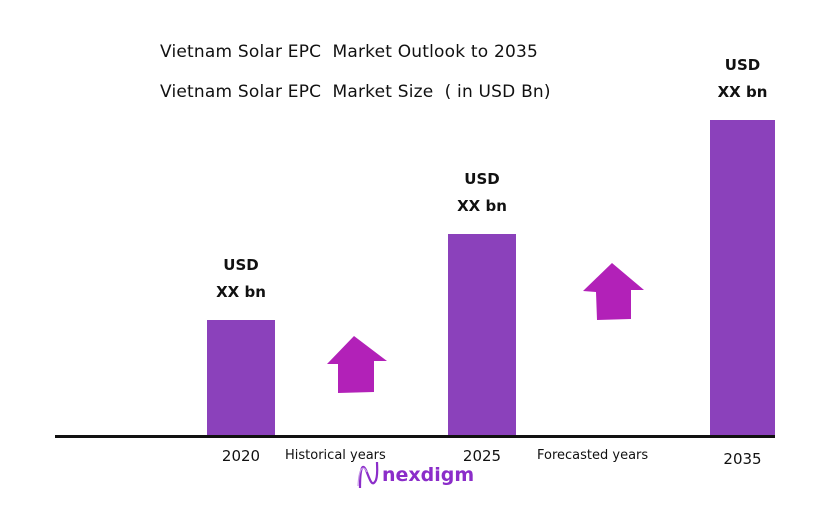 The height and width of the screenshot is (506, 817). Describe the element at coordinates (241, 264) in the screenshot. I see `data-label-2020: USD` at that location.